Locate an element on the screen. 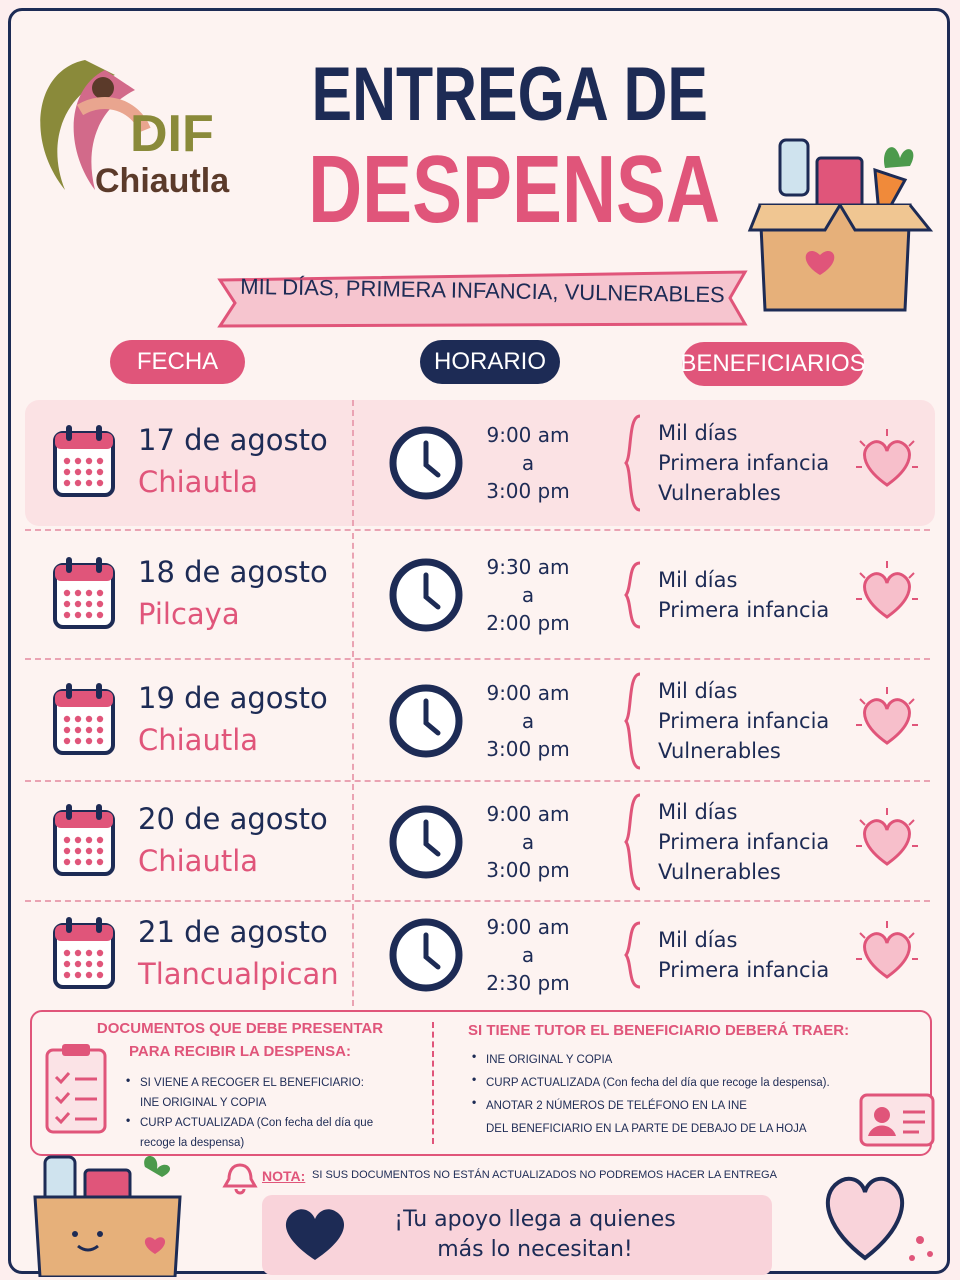 This screenshot has height=1280, width=960. place: Pilcaya is located at coordinates (189, 614).